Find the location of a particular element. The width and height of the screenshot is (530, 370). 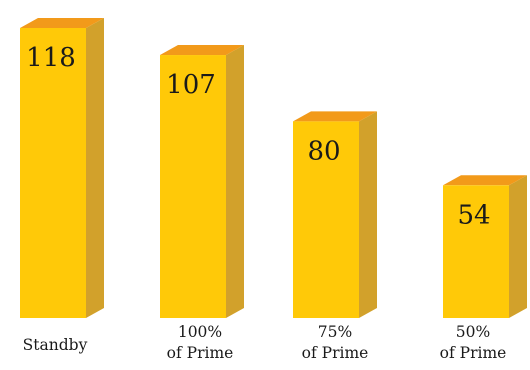

bar-value-label: 107 is located at coordinates (191, 85).